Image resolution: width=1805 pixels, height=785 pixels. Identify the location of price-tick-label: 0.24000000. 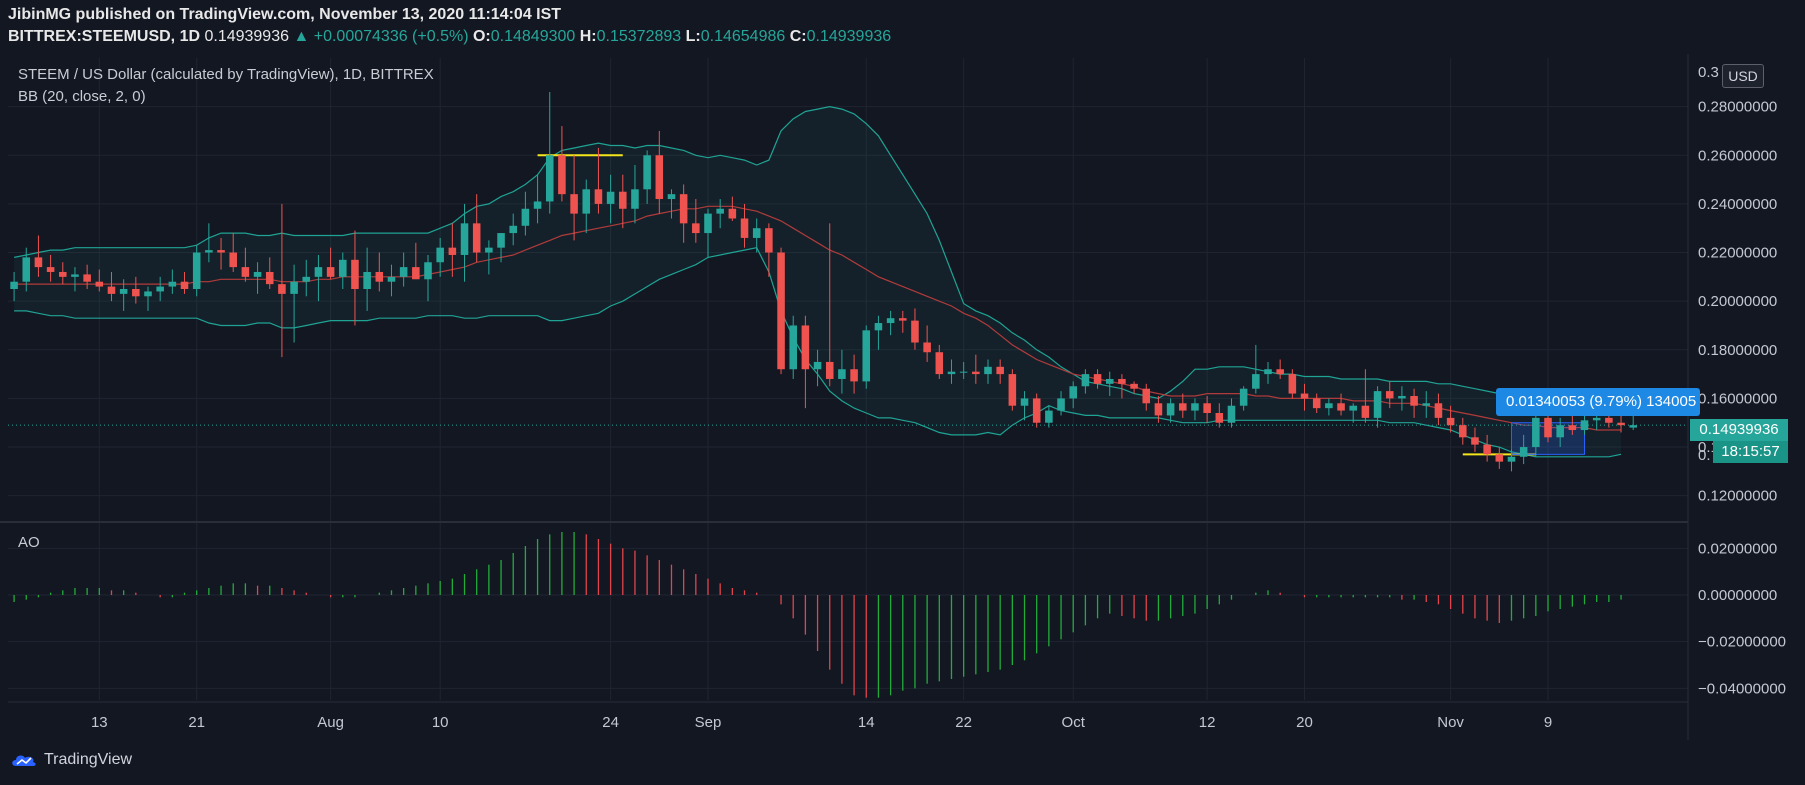
(1737, 204).